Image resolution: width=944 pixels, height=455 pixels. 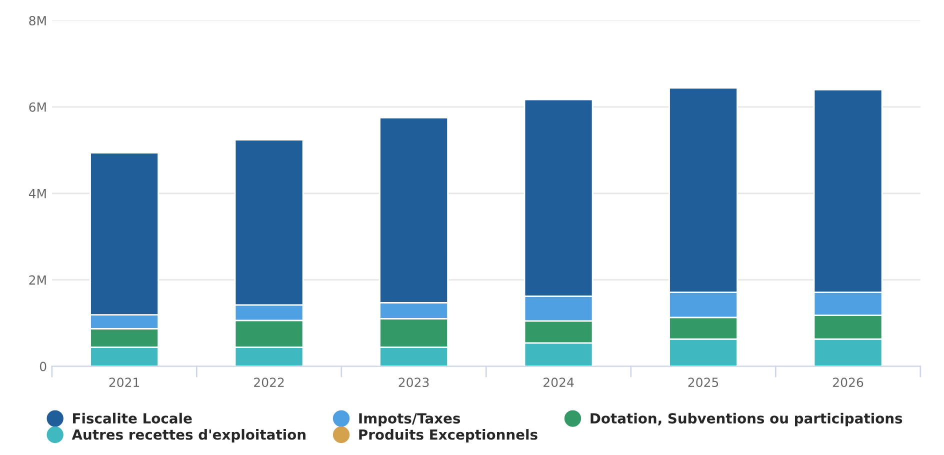 I want to click on y-tick-label: 8M, so click(x=37, y=21).